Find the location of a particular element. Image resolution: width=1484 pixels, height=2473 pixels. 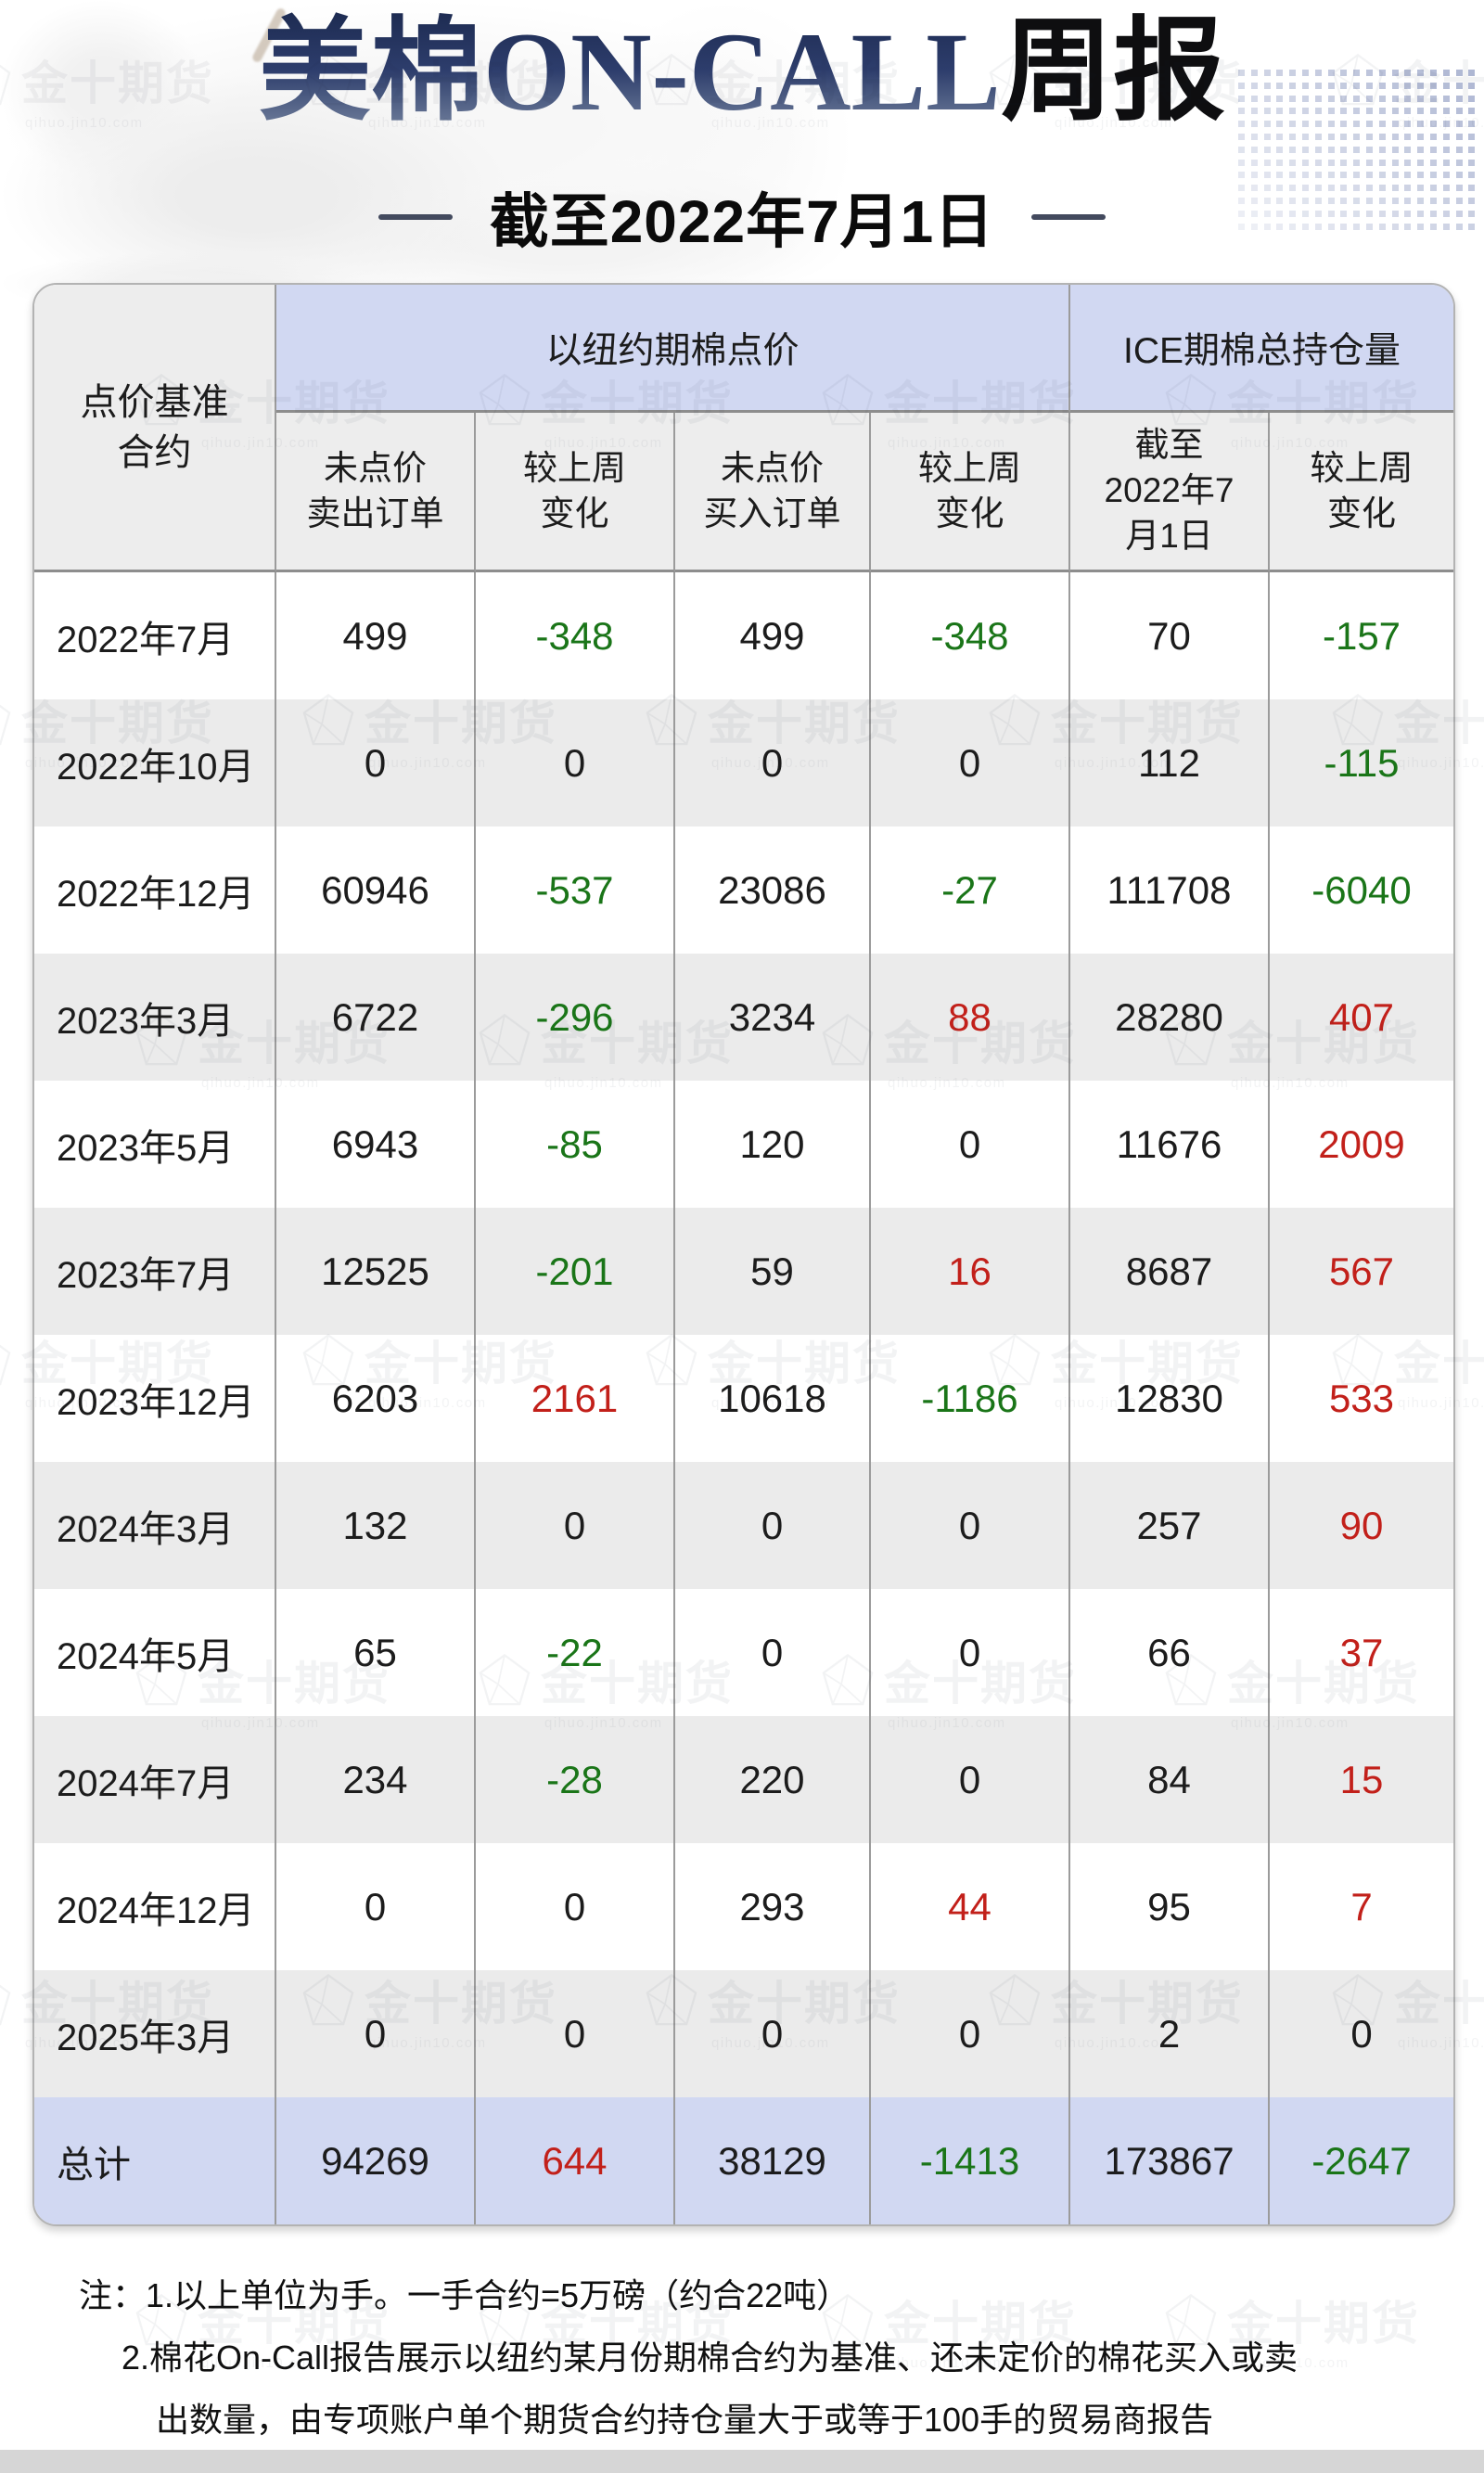

value-cell: -1186 is located at coordinates (970, 1398).